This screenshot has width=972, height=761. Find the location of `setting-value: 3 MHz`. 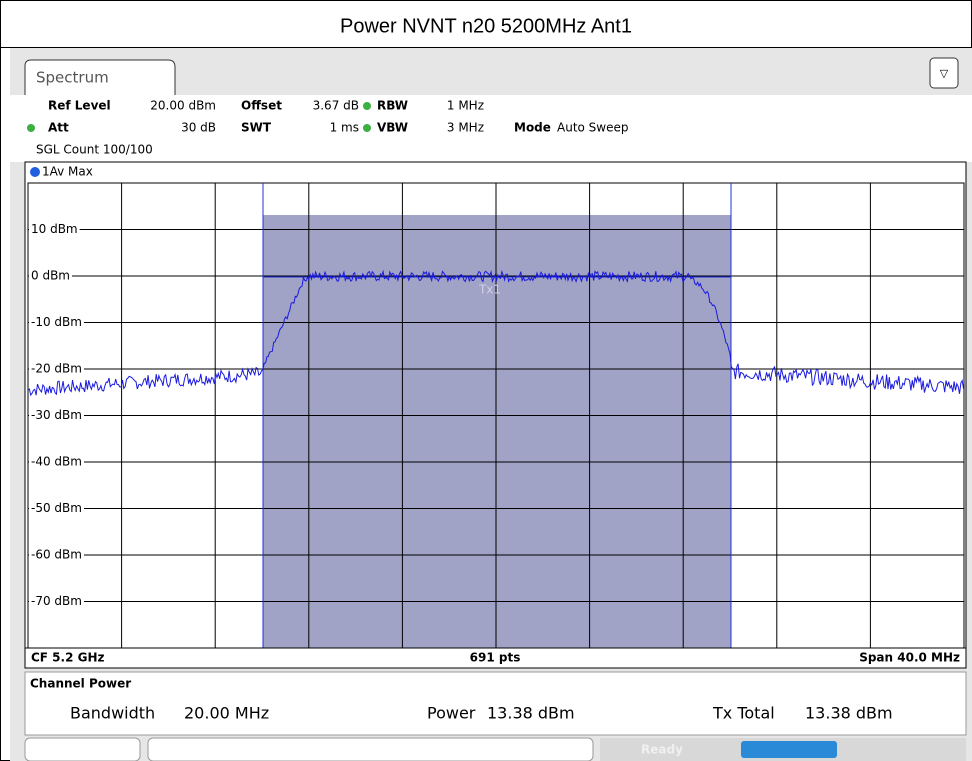

setting-value: 3 MHz is located at coordinates (465, 128).